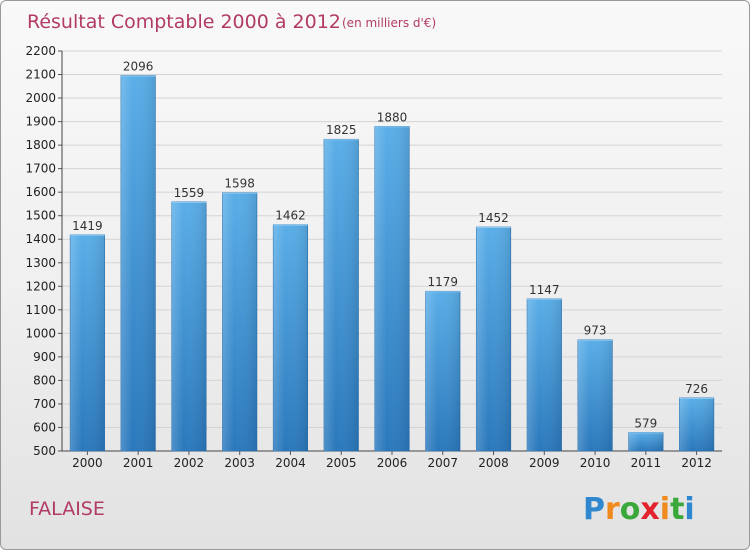 This screenshot has height=550, width=750. What do you see at coordinates (40, 169) in the screenshot?
I see `y-tick-label: 1700` at bounding box center [40, 169].